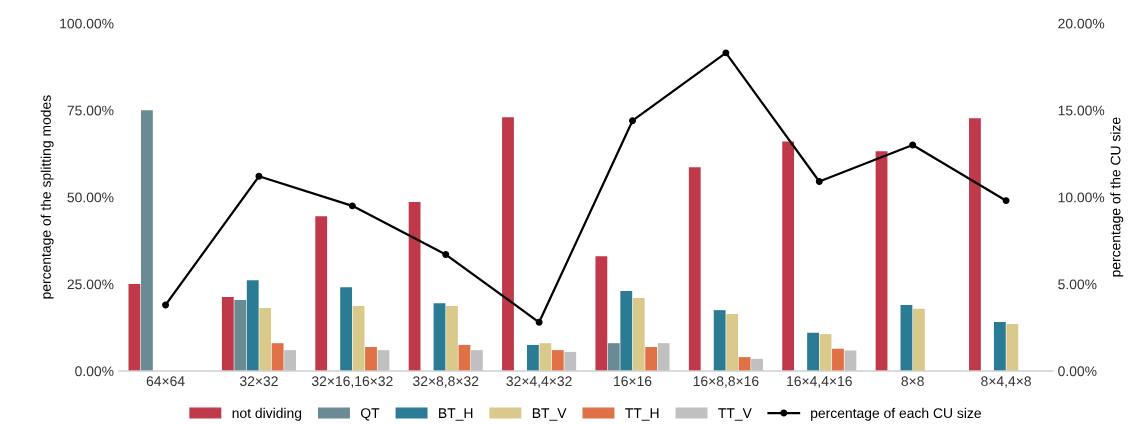  What do you see at coordinates (258, 381) in the screenshot?
I see `x-tick-label: 32×32` at bounding box center [258, 381].